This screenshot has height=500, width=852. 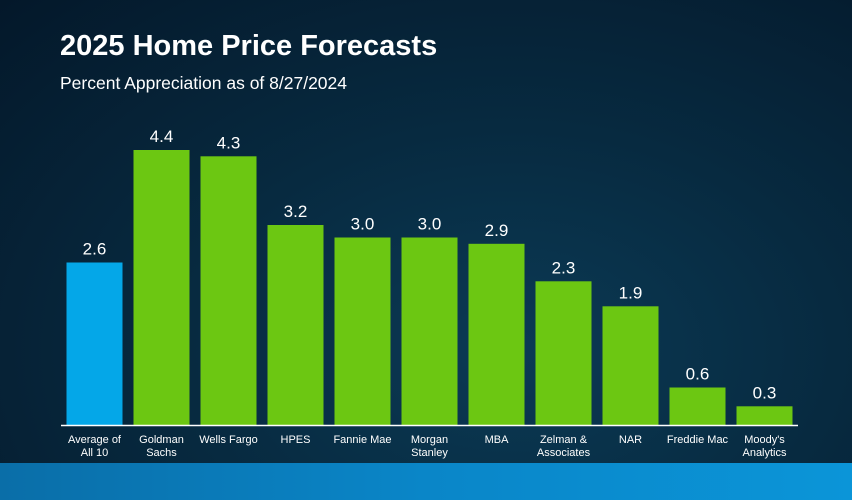 I want to click on bar-value-label: 4.4, so click(x=162, y=136).